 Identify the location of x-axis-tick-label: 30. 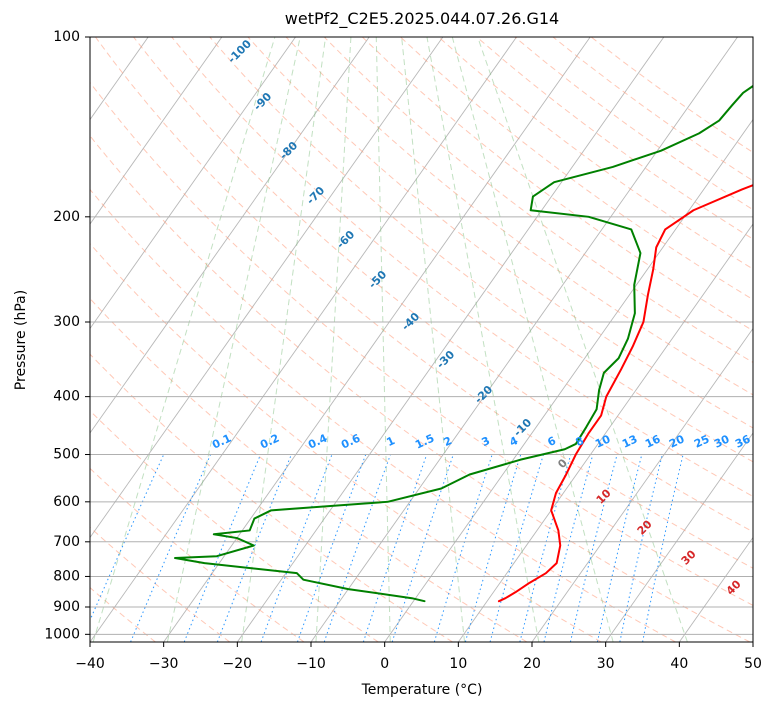
(606, 664).